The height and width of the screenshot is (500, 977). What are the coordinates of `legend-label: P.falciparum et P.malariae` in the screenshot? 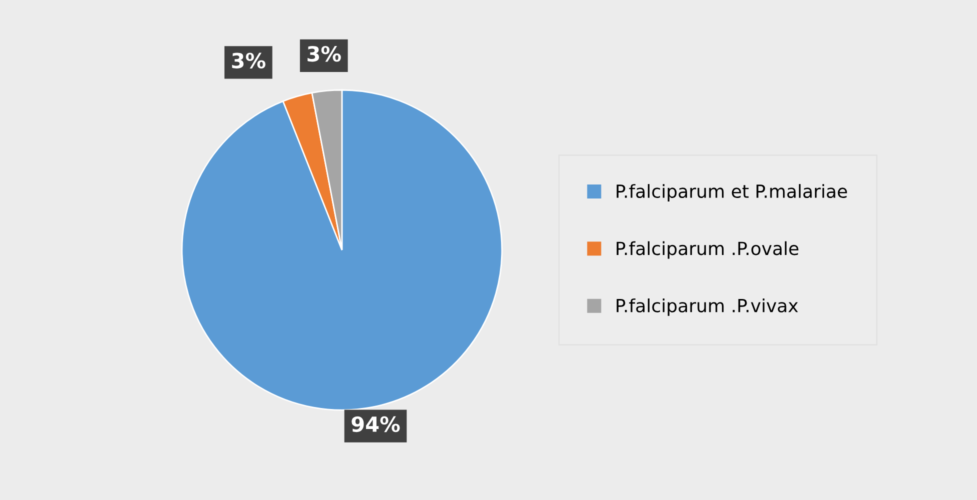 It's located at (731, 193).